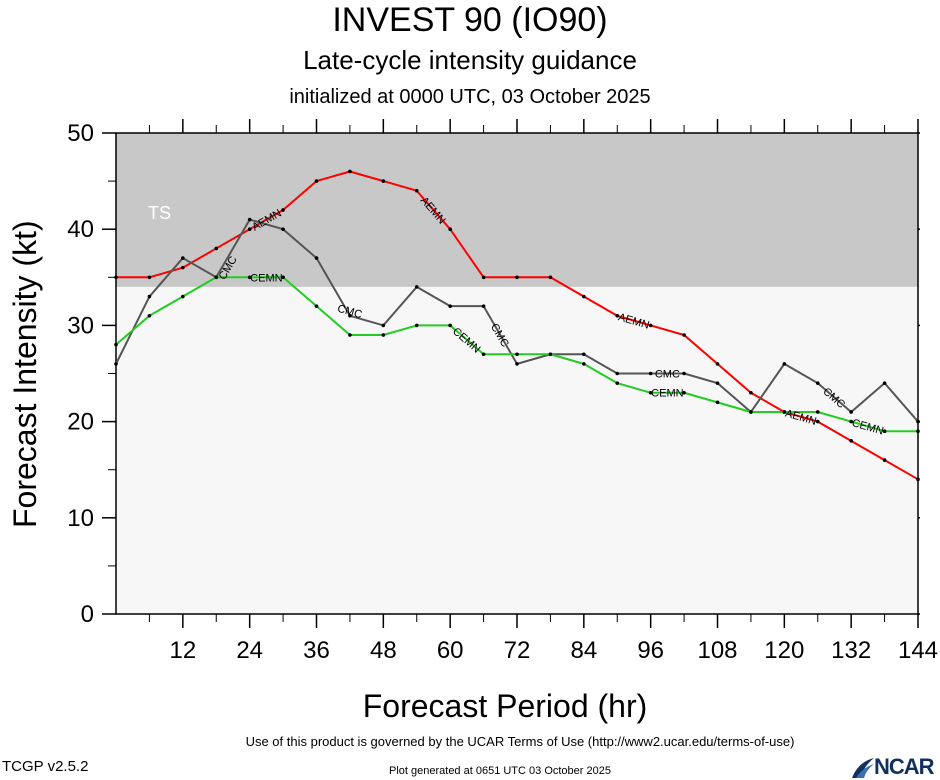 The width and height of the screenshot is (940, 780). What do you see at coordinates (470, 20) in the screenshot?
I see `chart-title: INVEST 90 (IO90)` at bounding box center [470, 20].